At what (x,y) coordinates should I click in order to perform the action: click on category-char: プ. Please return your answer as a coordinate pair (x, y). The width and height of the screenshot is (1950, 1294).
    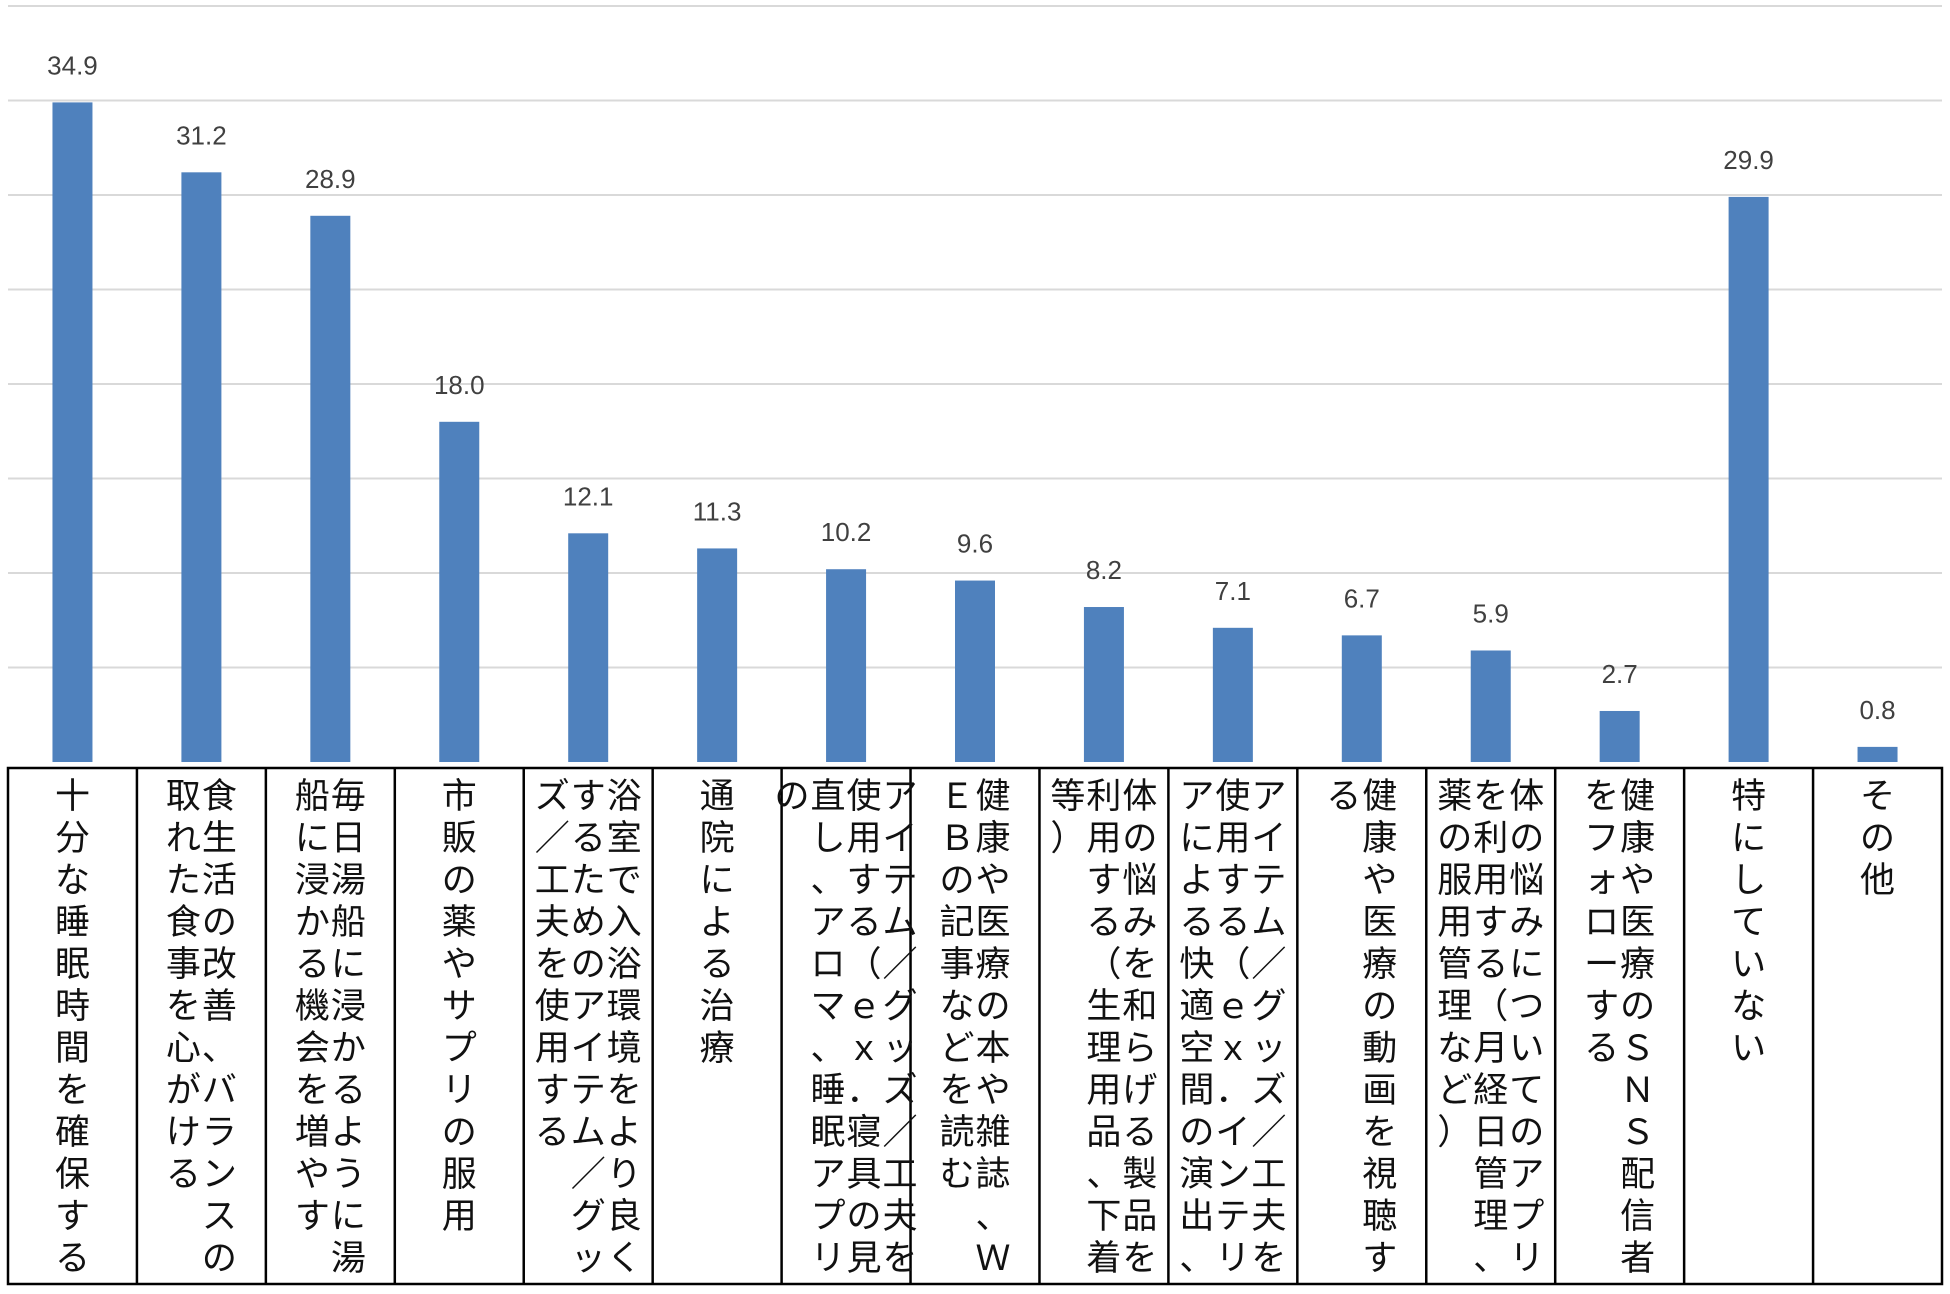
    Looking at the image, I should click on (1526, 1217).